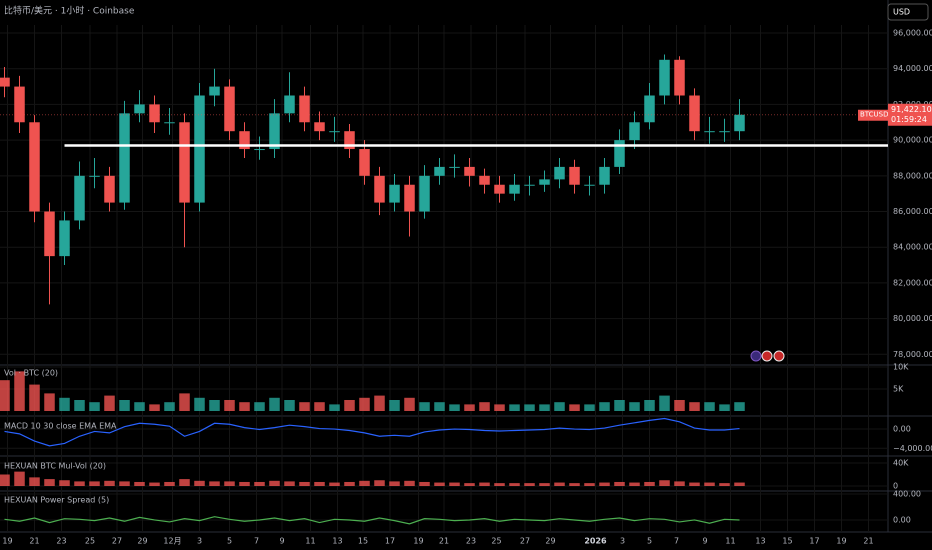 The height and width of the screenshot is (550, 932). Describe the element at coordinates (912, 211) in the screenshot. I see `y-tick-label: 86,000.00` at that location.